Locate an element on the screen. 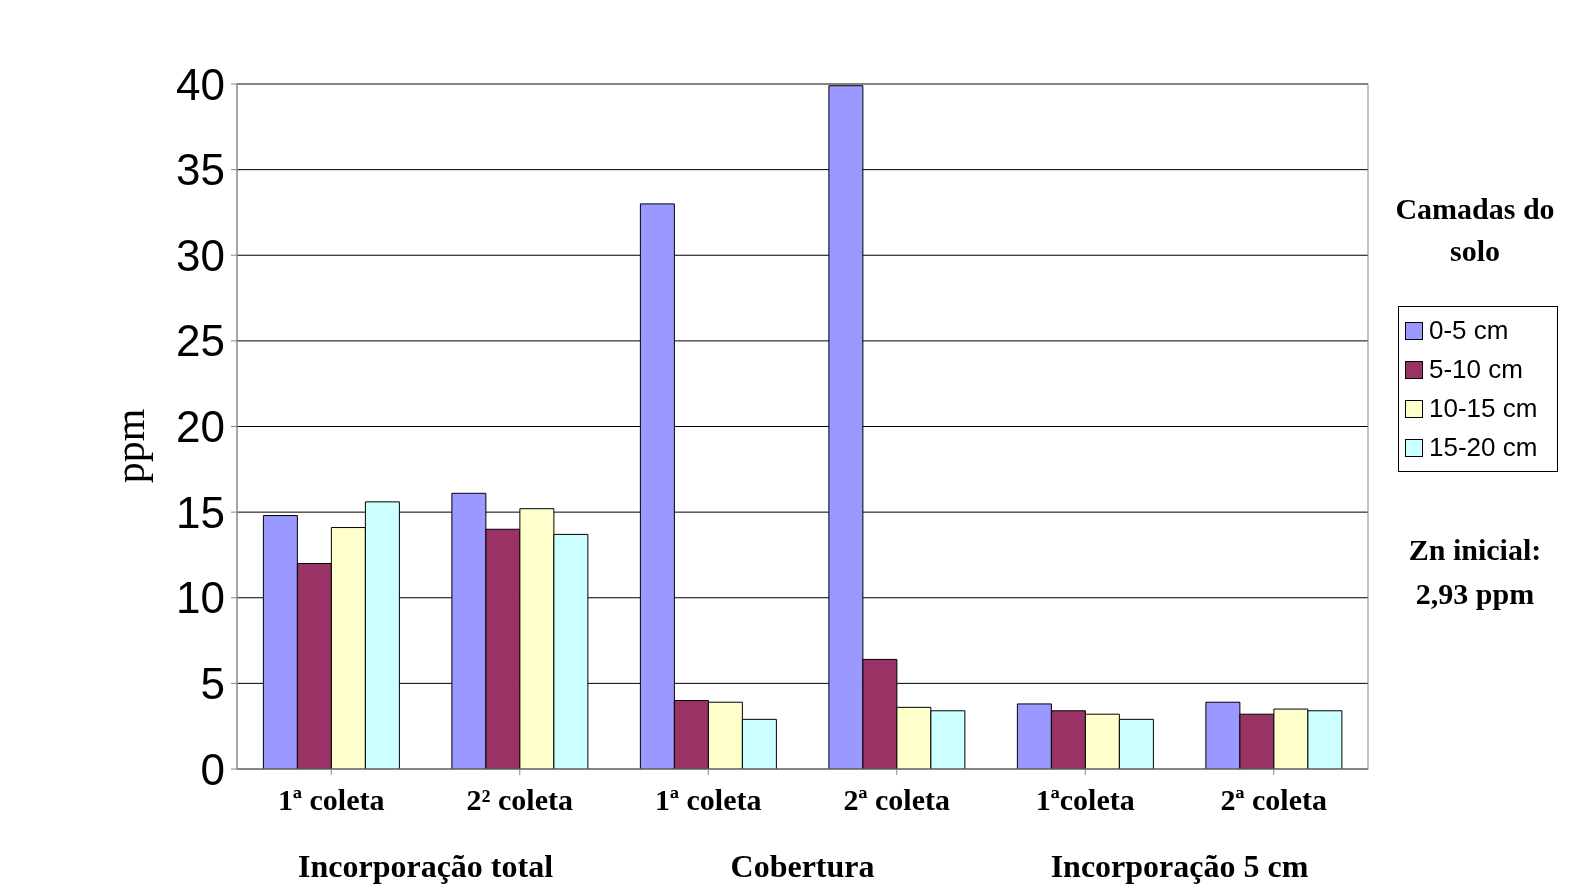  legend-label: 0-5 cm is located at coordinates (1469, 330).